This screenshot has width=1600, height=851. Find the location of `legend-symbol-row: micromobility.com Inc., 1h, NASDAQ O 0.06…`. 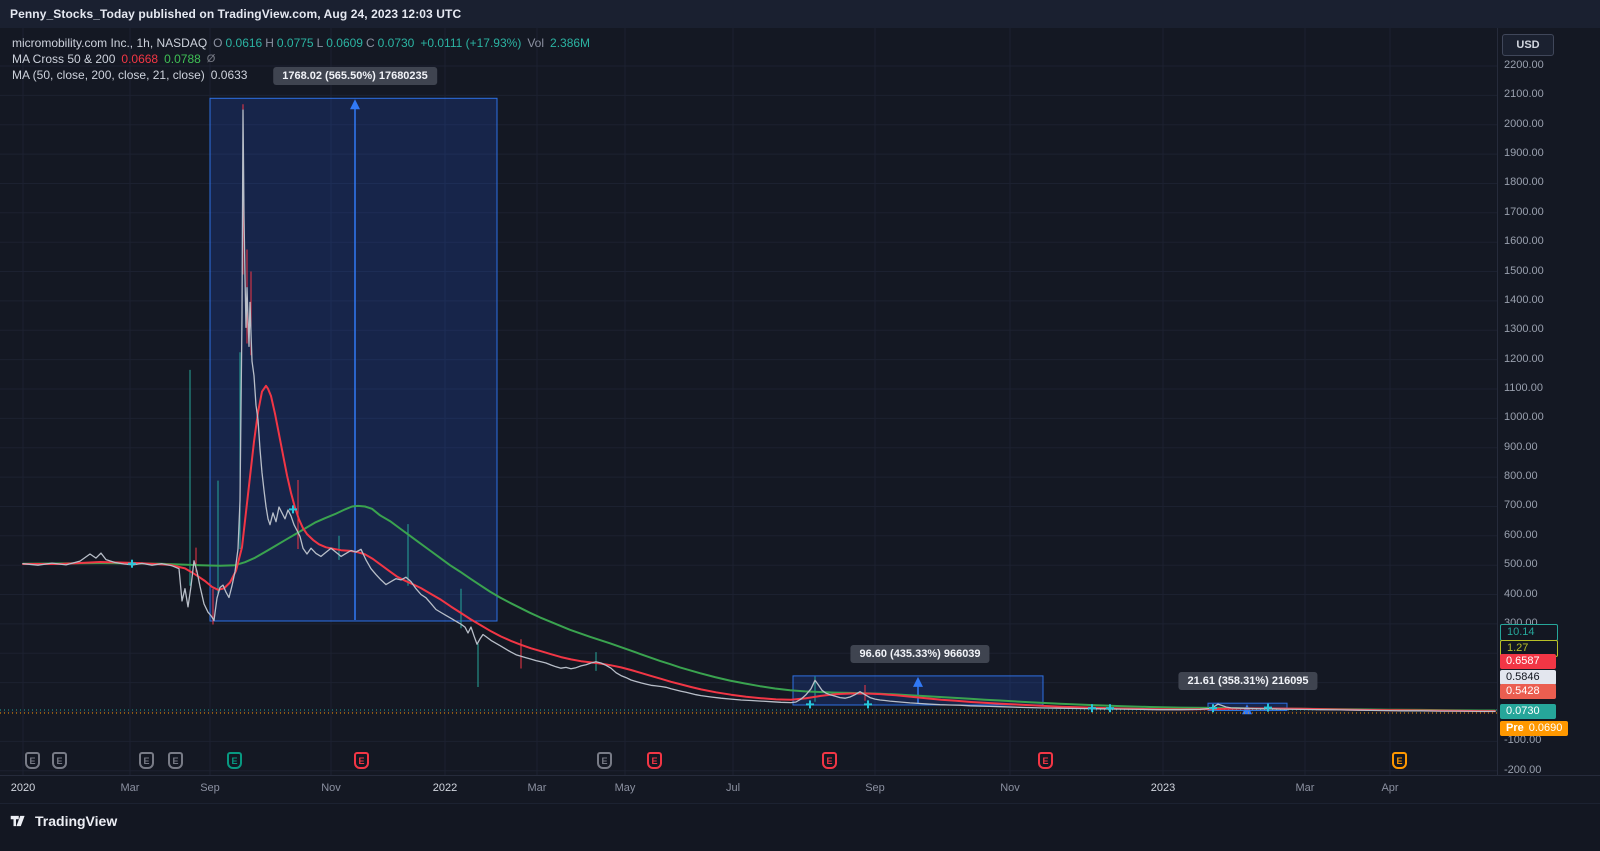

legend-symbol-row: micromobility.com Inc., 1h, NASDAQ O 0.06… is located at coordinates (301, 43).